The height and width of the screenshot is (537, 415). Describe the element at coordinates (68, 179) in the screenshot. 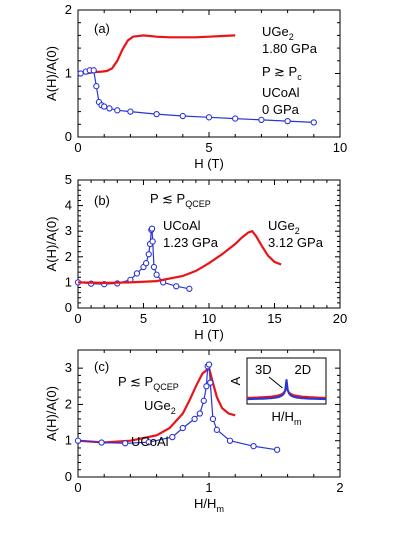

I see `y-tick-label: 5` at that location.